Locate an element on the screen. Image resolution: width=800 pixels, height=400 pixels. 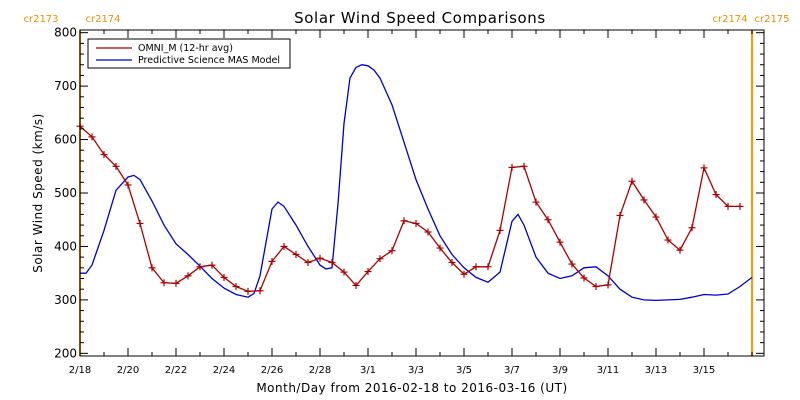
y-tick-label: 400 is located at coordinates (65, 246).